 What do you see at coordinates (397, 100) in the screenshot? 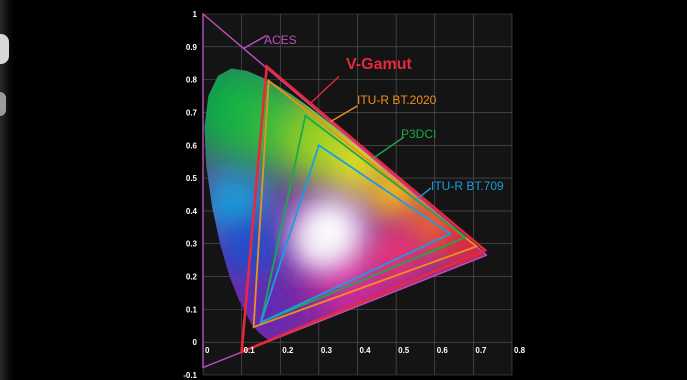
I see `label-itu-r-bt-2020: ITU-R BT.2020` at bounding box center [397, 100].